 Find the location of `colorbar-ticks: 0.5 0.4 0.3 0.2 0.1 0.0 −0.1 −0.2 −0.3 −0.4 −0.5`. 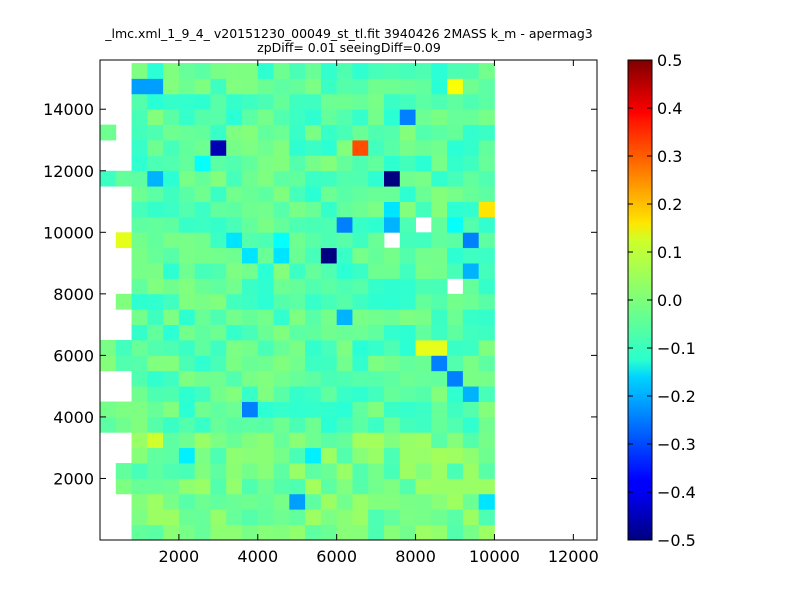

colorbar-ticks: 0.5 0.4 0.3 0.2 0.1 0.0 −0.1 −0.2 −0.3 −0.4 −0.5 is located at coordinates (662, 300).